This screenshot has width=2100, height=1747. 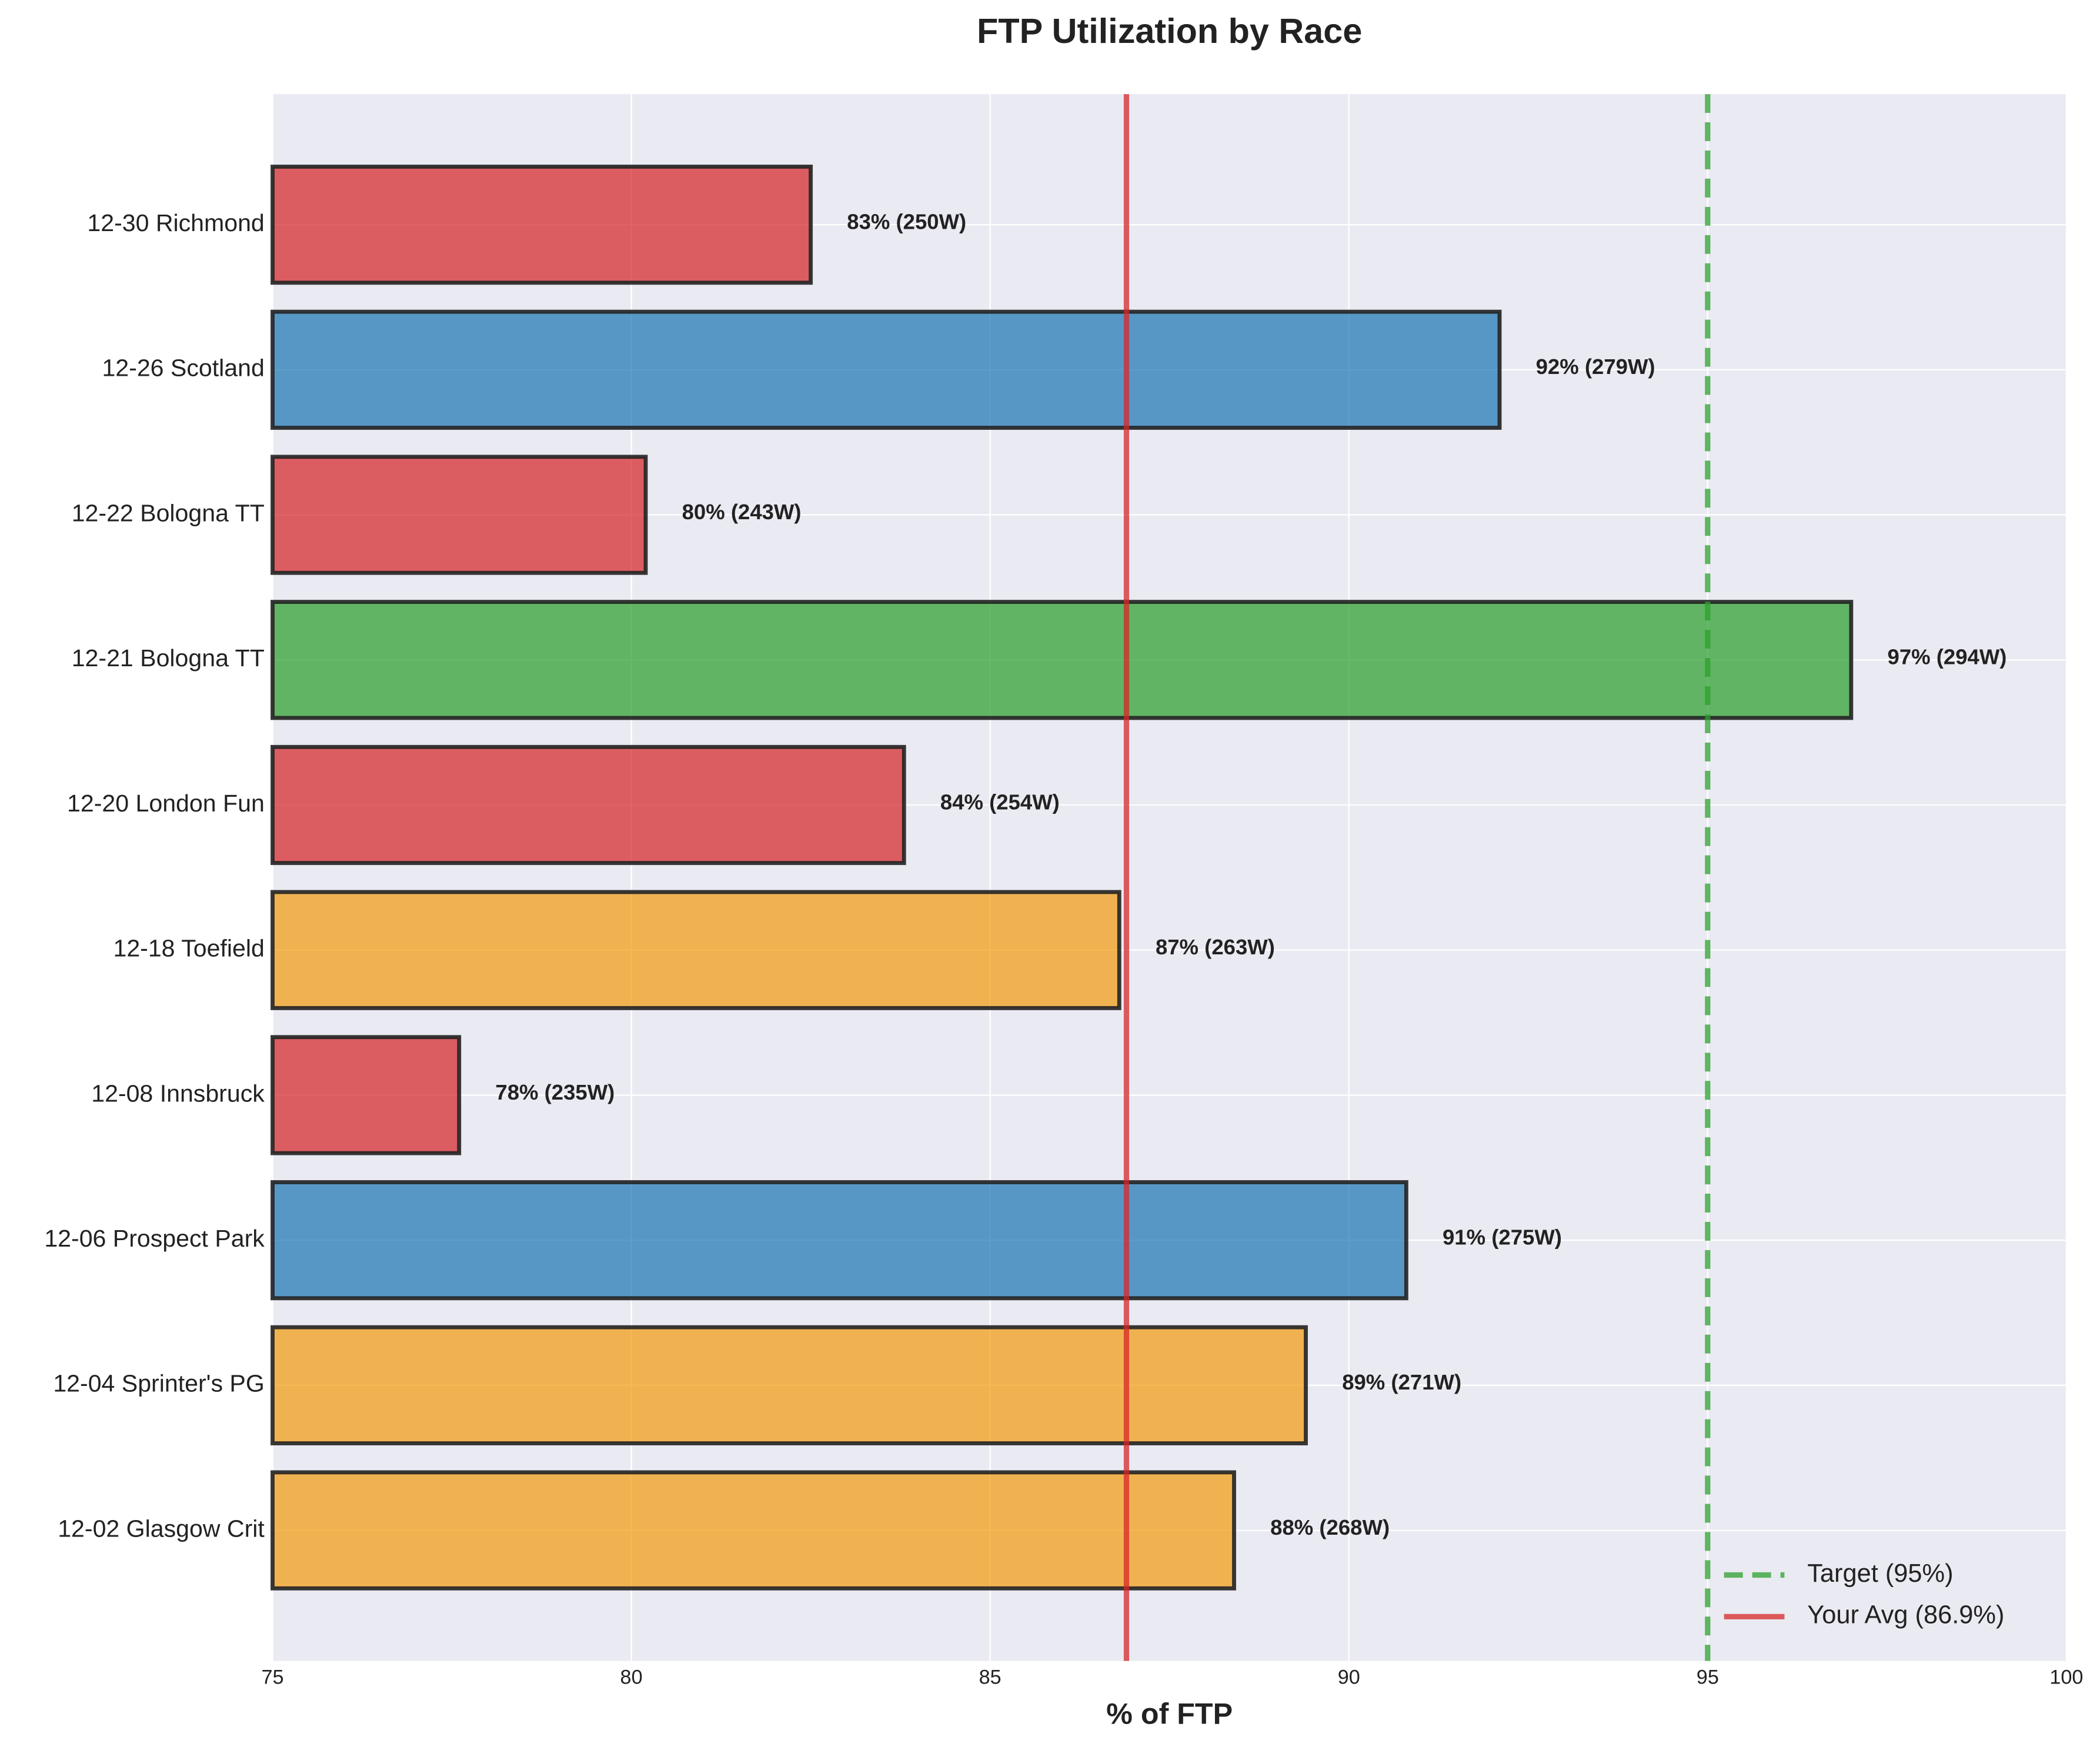 What do you see at coordinates (742, 512) in the screenshot?
I see `data-label: 80% (243W)` at bounding box center [742, 512].